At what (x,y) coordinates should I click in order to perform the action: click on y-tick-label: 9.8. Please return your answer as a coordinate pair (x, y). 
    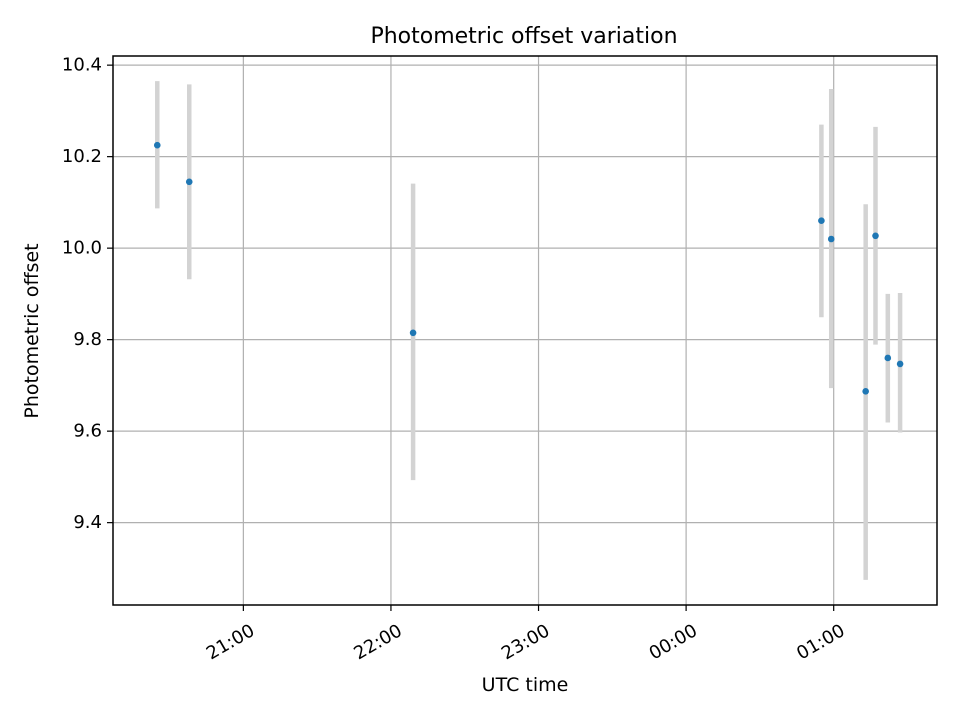
    Looking at the image, I should click on (87, 339).